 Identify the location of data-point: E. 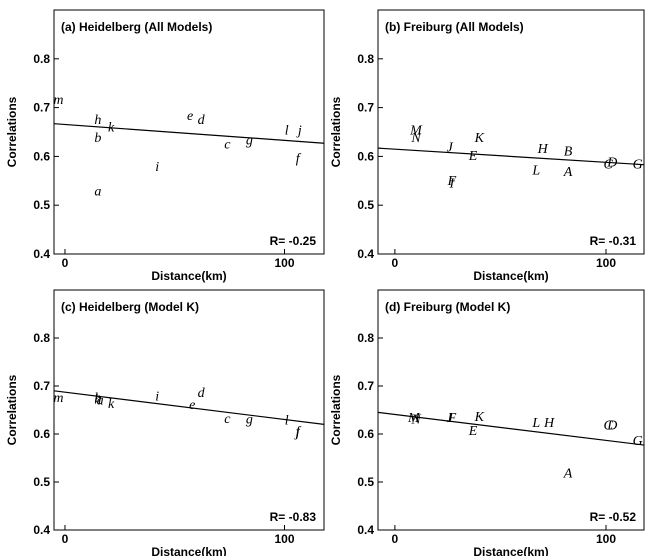
(473, 156).